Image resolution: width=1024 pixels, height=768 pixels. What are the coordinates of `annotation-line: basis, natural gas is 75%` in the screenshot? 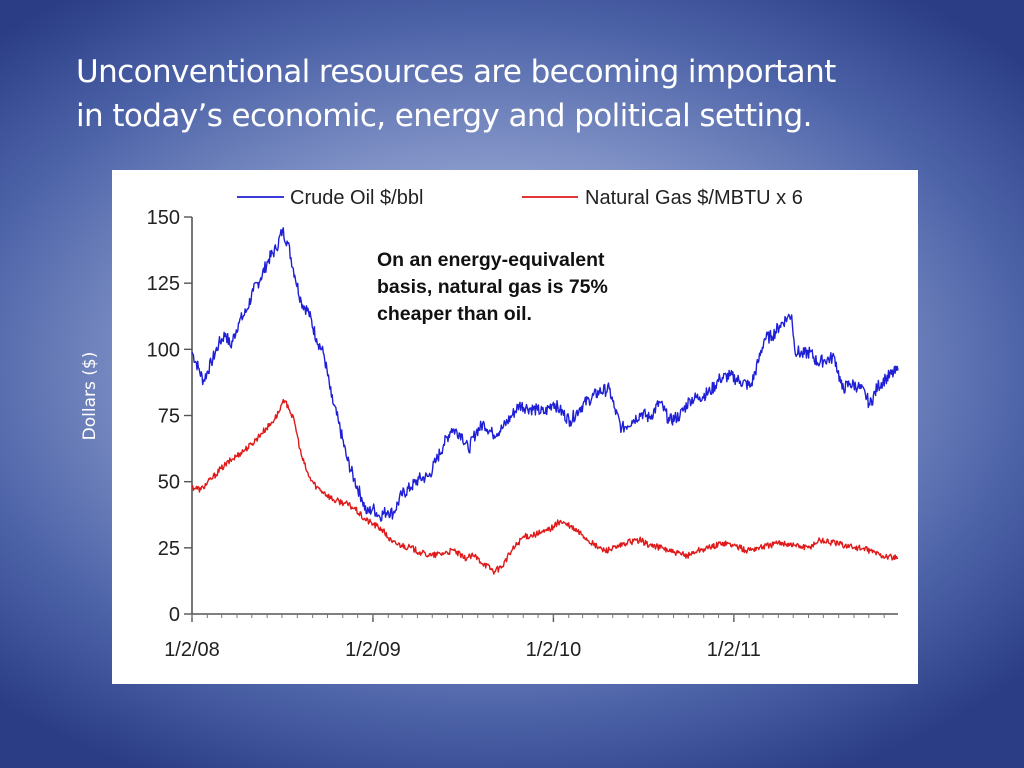 It's located at (492, 287).